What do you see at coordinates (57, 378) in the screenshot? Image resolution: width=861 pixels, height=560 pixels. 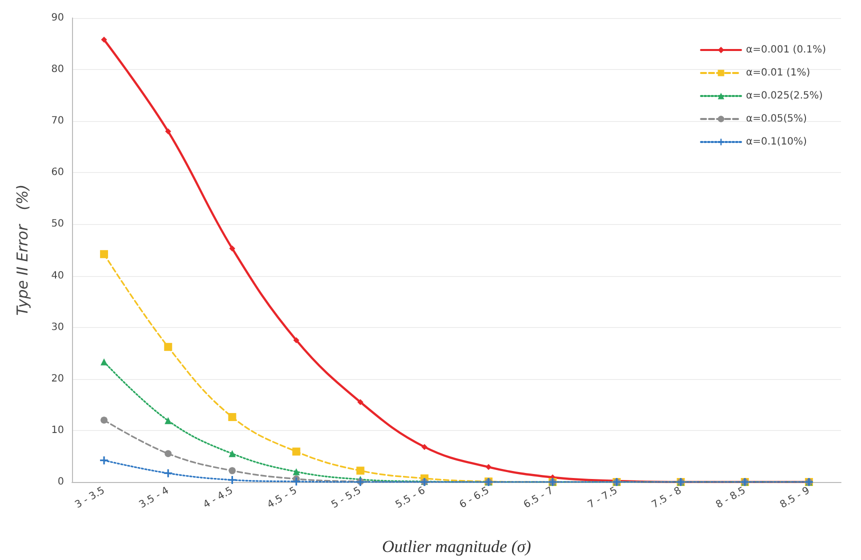 I see `y-tick-label: 20` at bounding box center [57, 378].